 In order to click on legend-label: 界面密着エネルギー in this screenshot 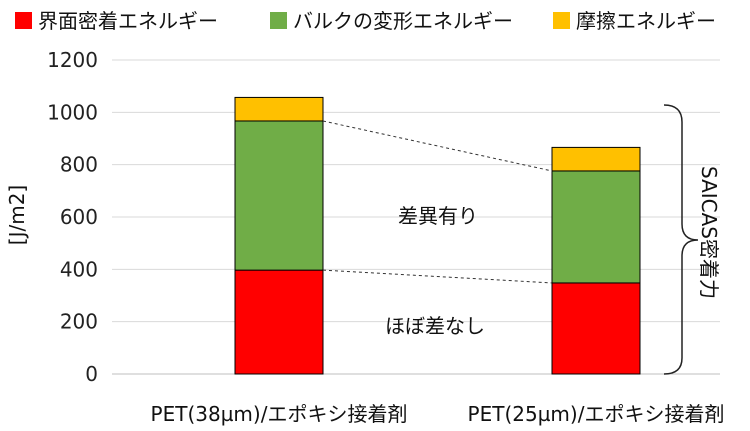, I will do `click(128, 21)`.